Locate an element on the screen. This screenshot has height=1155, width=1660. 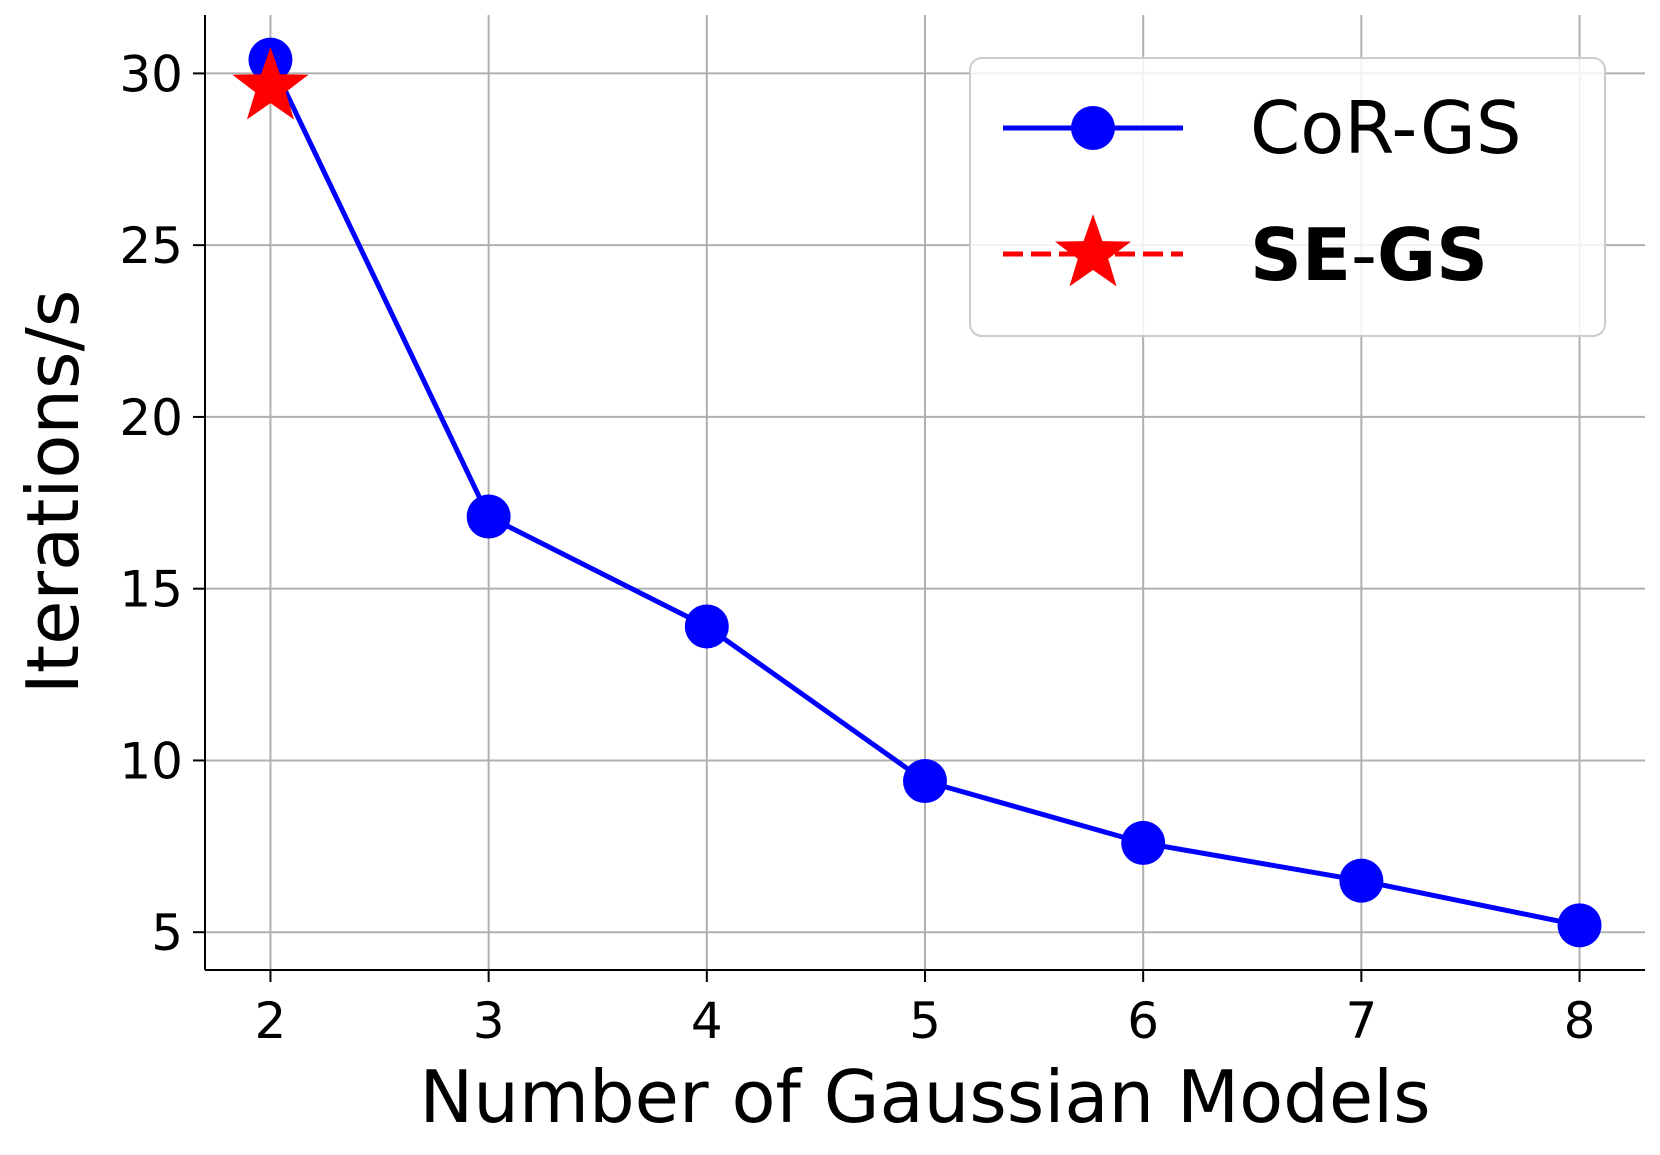
x-tick-label: 6 is located at coordinates (1143, 1021).